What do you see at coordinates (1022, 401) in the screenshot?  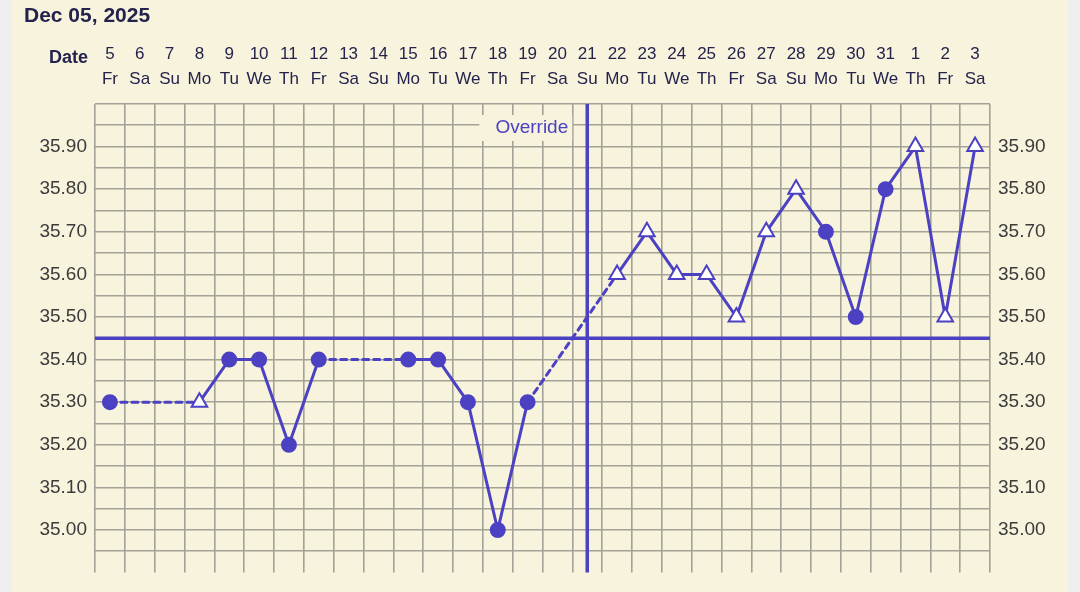 I see `y2-tick-label: 35.30` at bounding box center [1022, 401].